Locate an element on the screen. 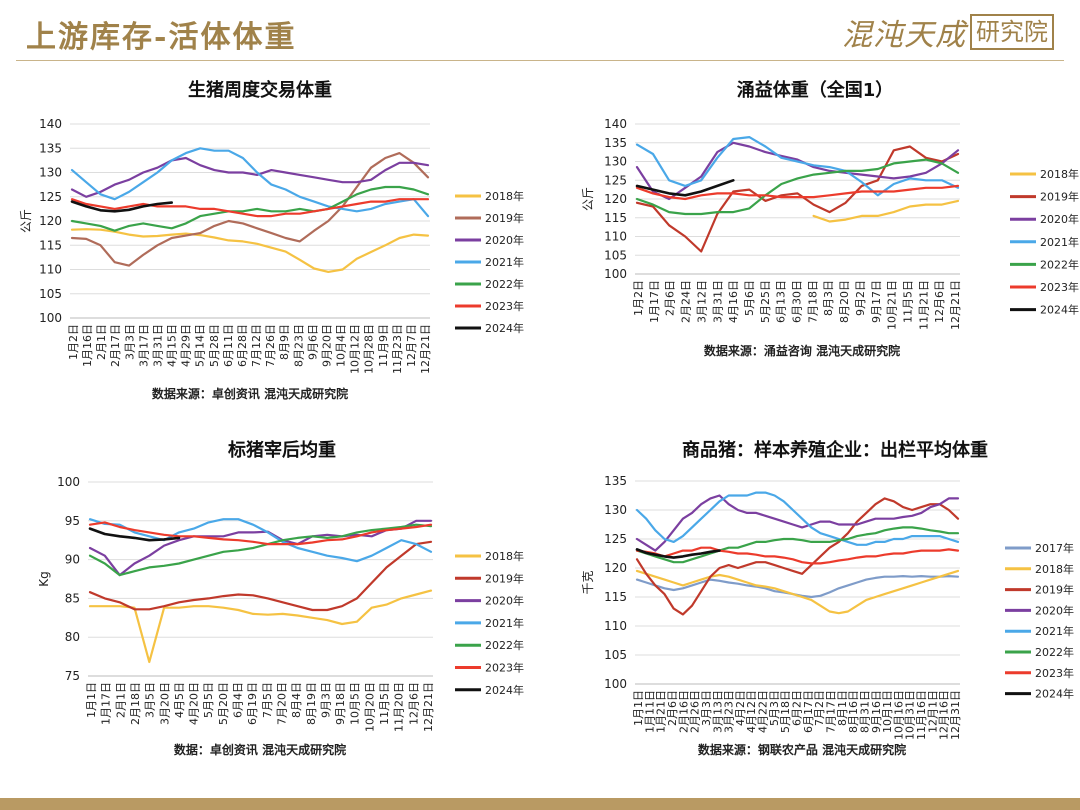  x-tick-label: 9月2日 is located at coordinates (860, 298).